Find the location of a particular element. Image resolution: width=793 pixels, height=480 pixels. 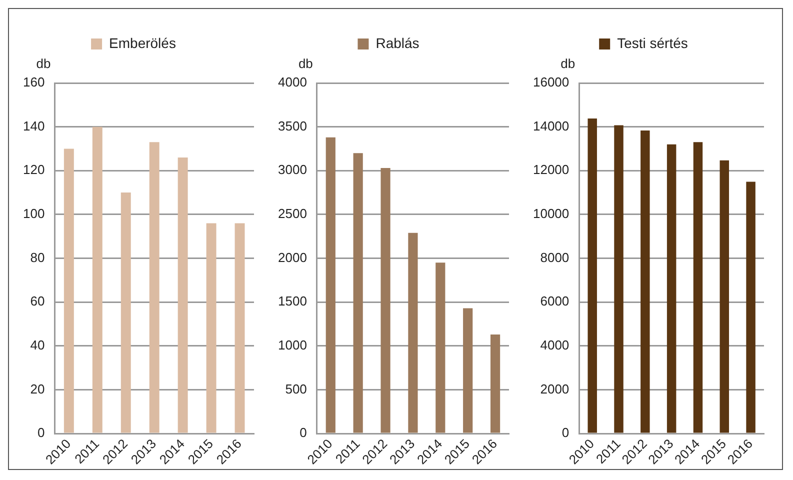

y-tick-label: 6000 is located at coordinates (555, 301).